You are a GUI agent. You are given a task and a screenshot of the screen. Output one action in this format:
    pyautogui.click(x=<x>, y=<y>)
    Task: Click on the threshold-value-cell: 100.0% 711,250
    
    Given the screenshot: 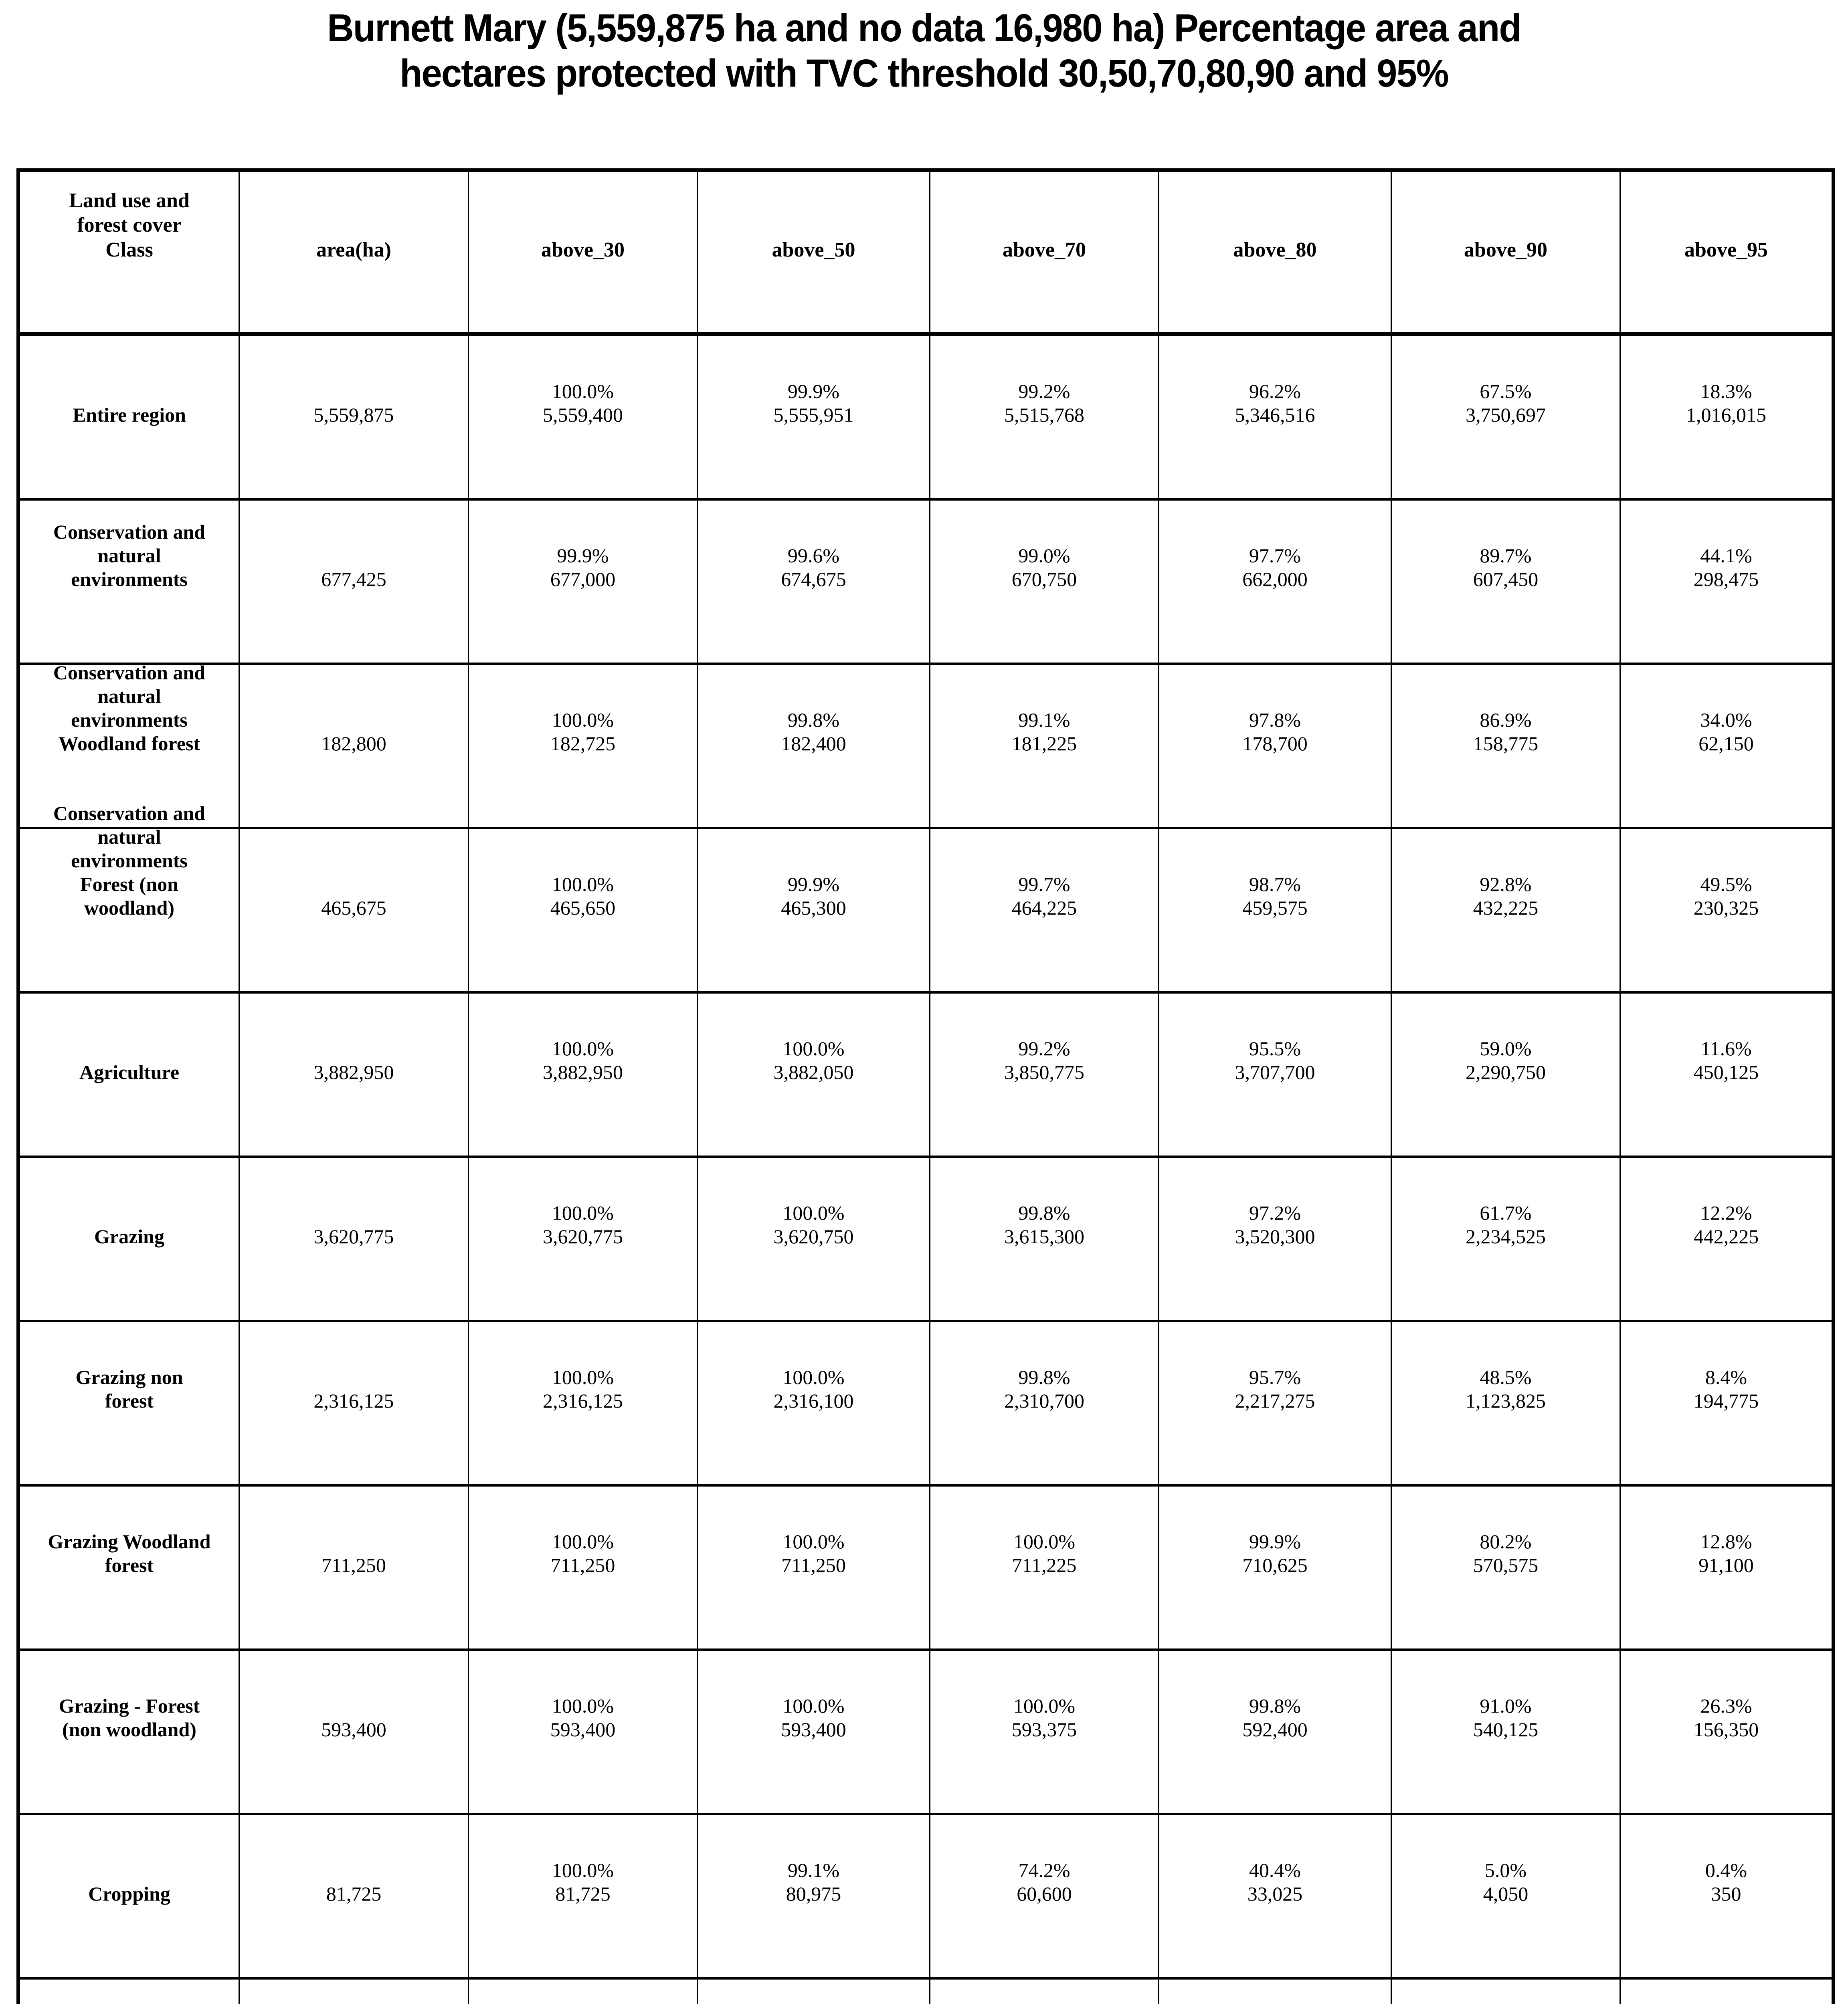 What is the action you would take?
    pyautogui.click(x=813, y=1567)
    